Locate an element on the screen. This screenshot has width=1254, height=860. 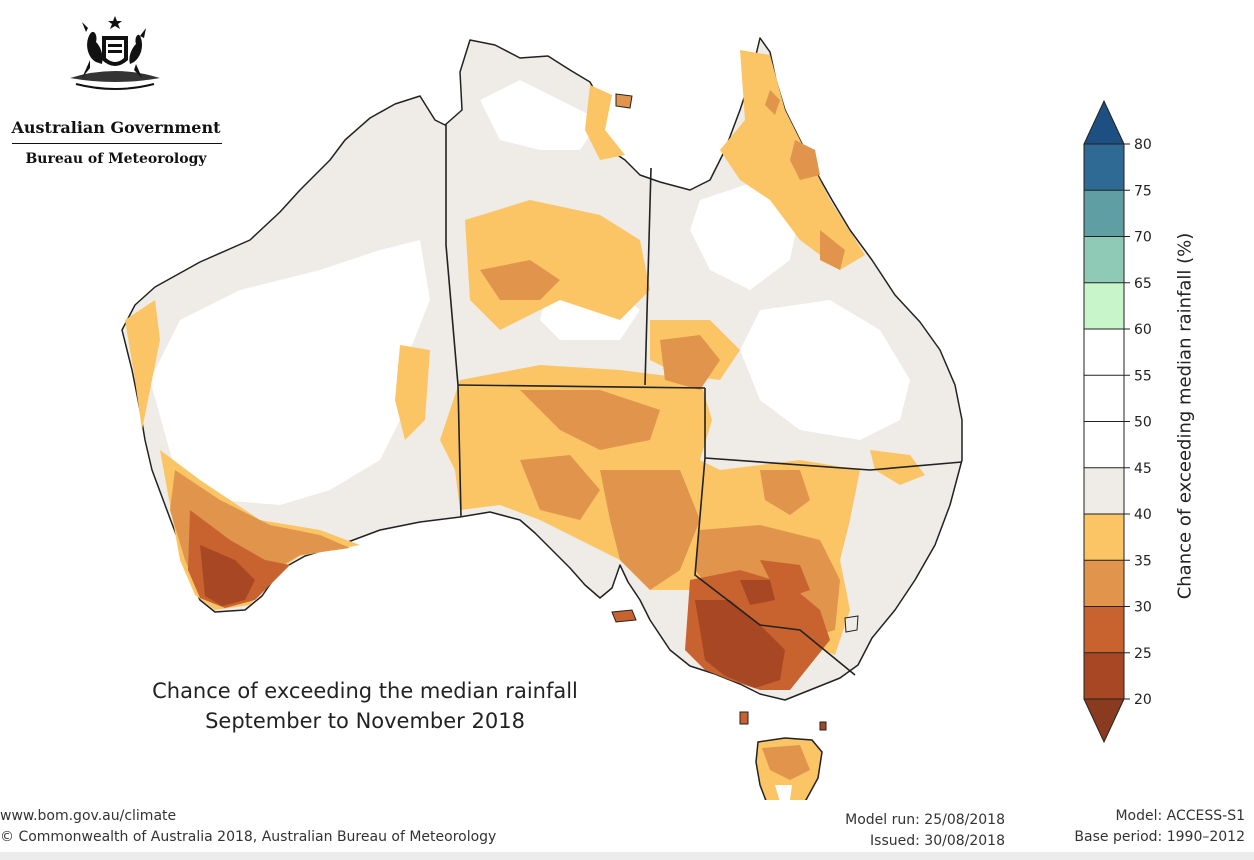
colorbar-tick-label: 25 is located at coordinates (1143, 654).